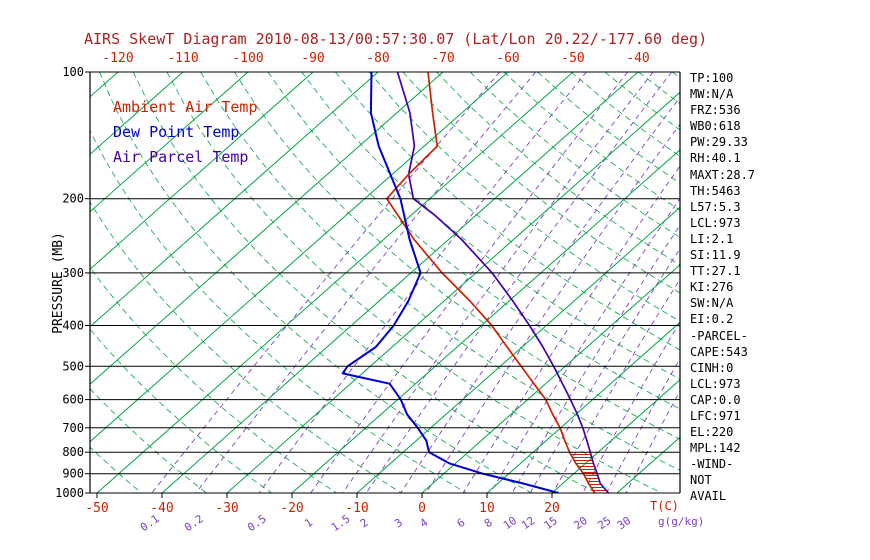 The height and width of the screenshot is (560, 870). Describe the element at coordinates (377, 58) in the screenshot. I see `top-axis-label: -80` at that location.